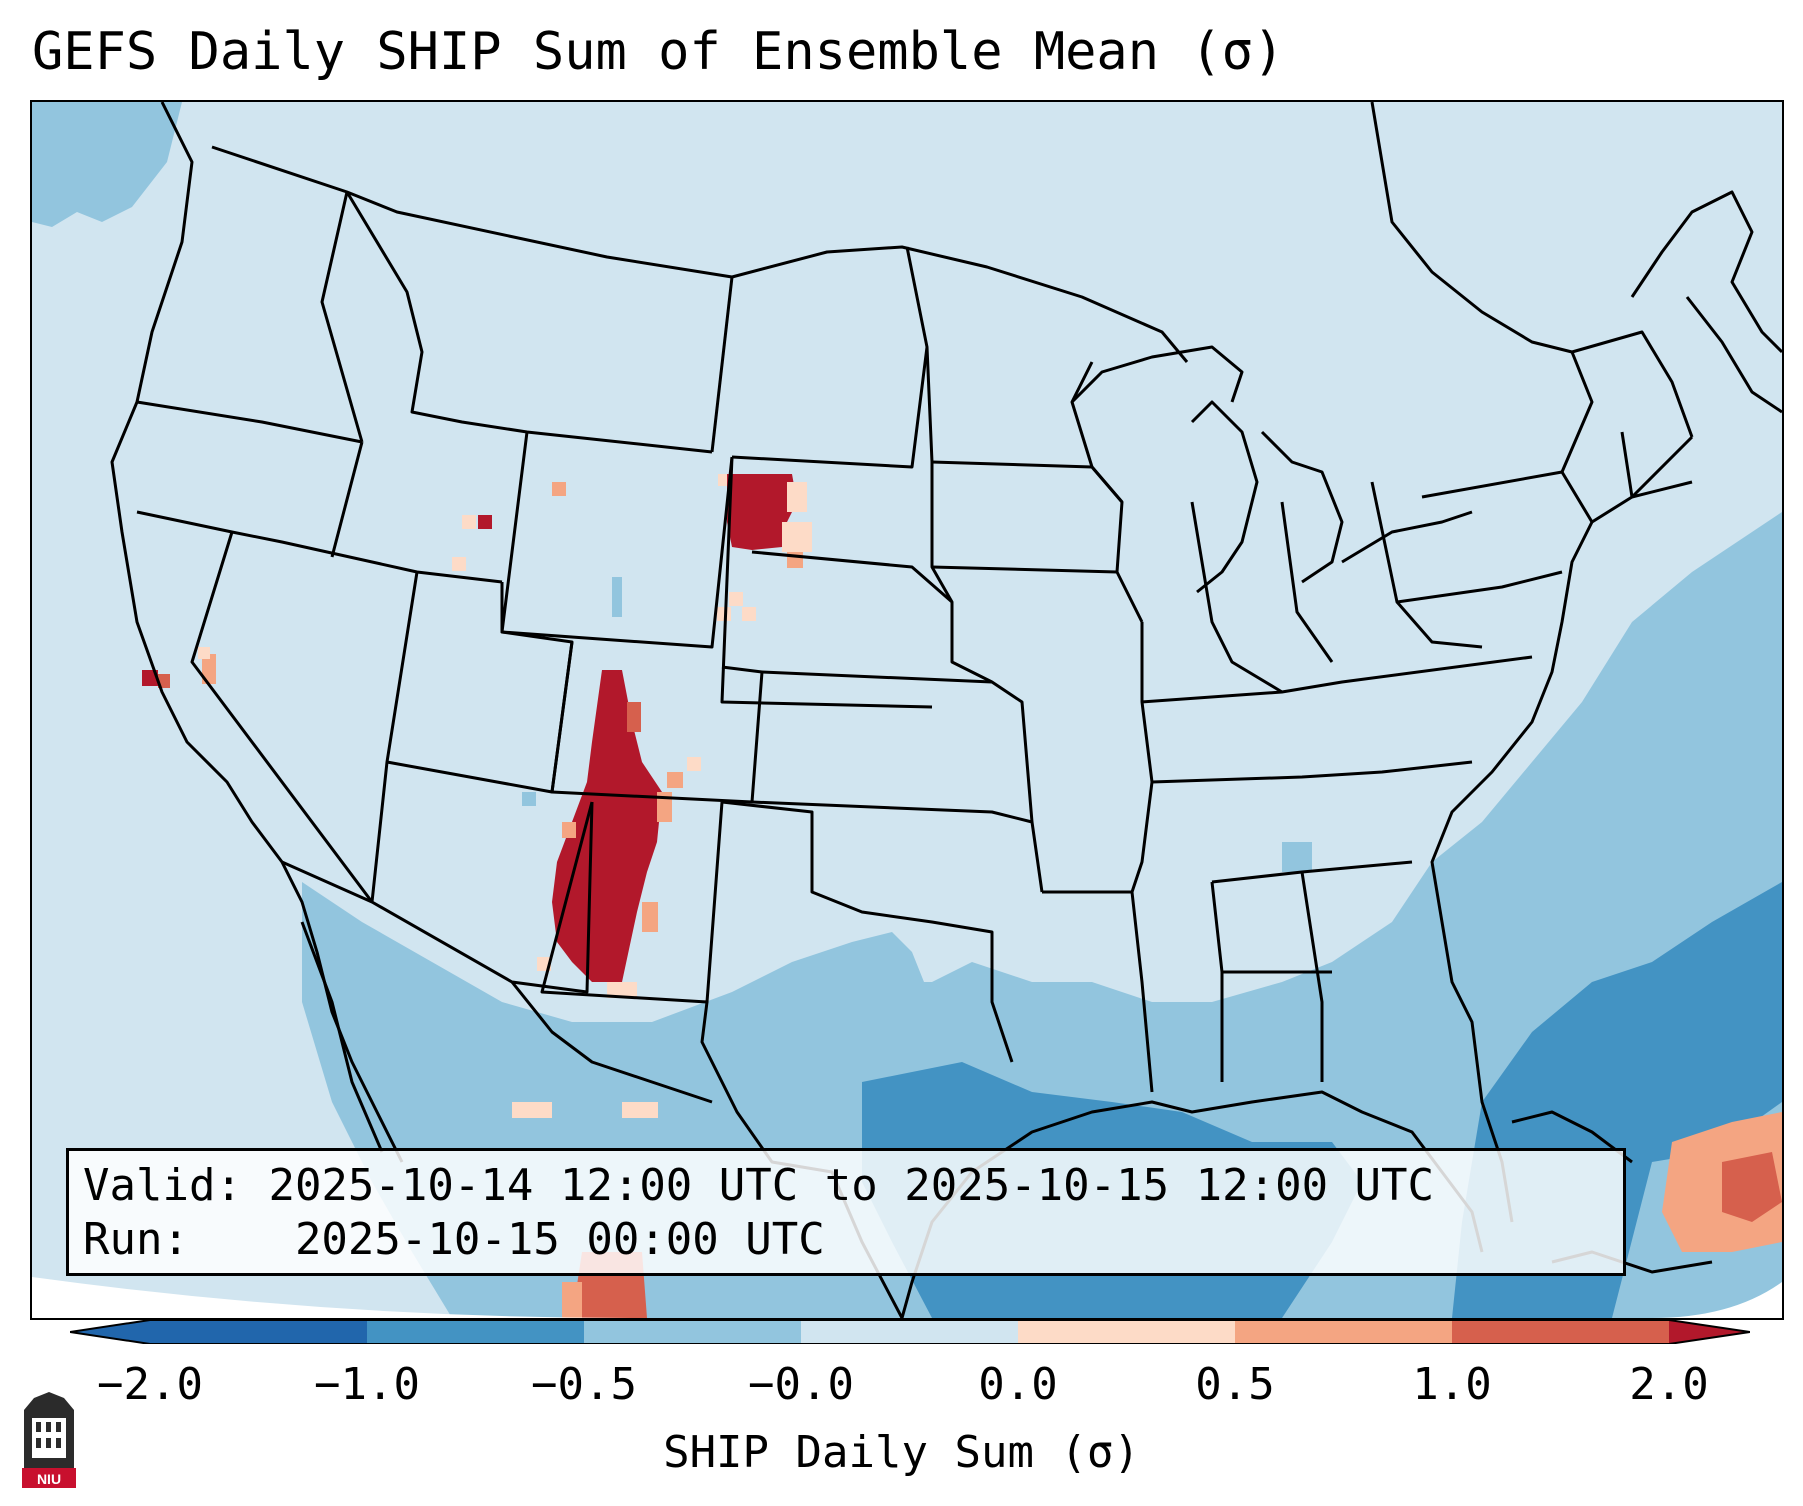  I want to click on colorbar-tick-label: 2.0, so click(1669, 1384).